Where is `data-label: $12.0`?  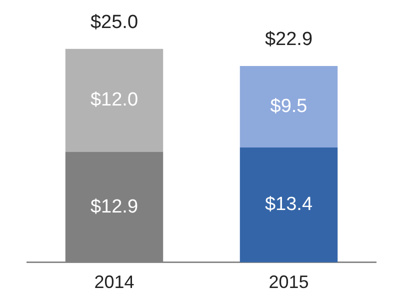 data-label: $12.0 is located at coordinates (114, 100).